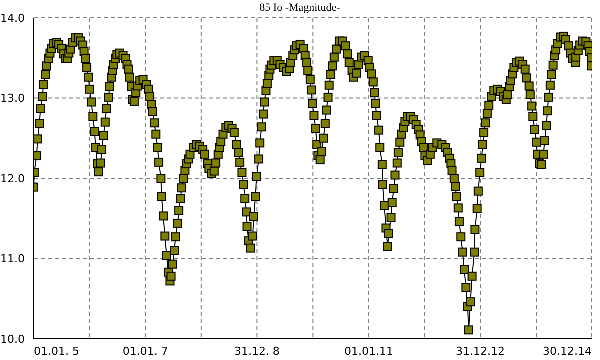 This screenshot has width=600, height=360. I want to click on y-tick-label: 12.0, so click(12, 179).